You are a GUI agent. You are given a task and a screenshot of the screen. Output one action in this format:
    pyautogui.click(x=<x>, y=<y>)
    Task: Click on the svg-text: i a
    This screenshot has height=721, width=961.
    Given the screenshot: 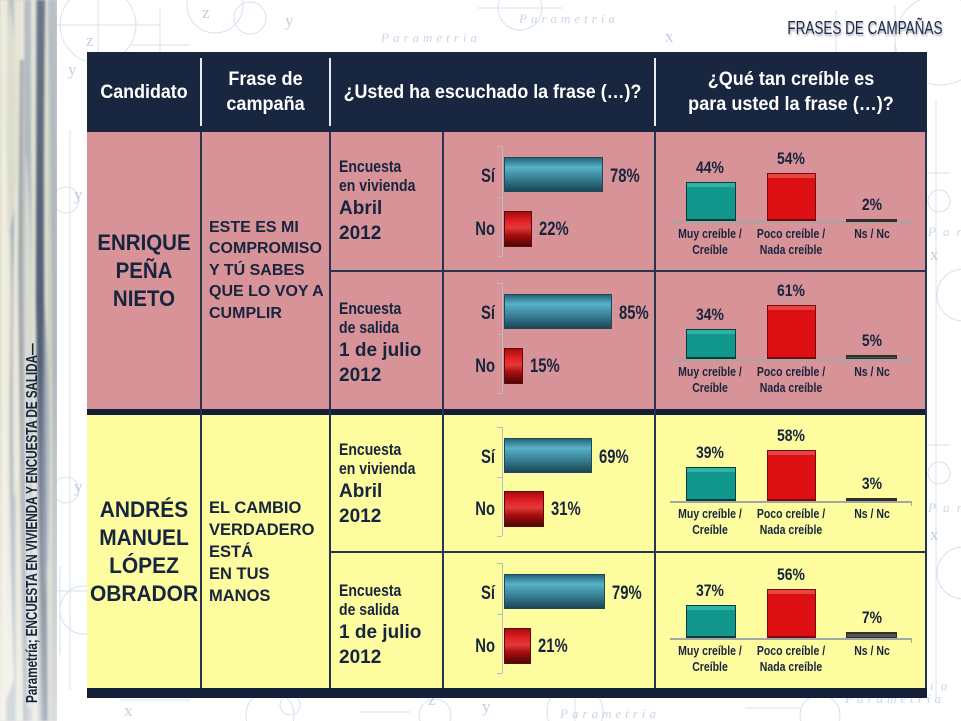 What is the action you would take?
    pyautogui.click(x=939, y=685)
    